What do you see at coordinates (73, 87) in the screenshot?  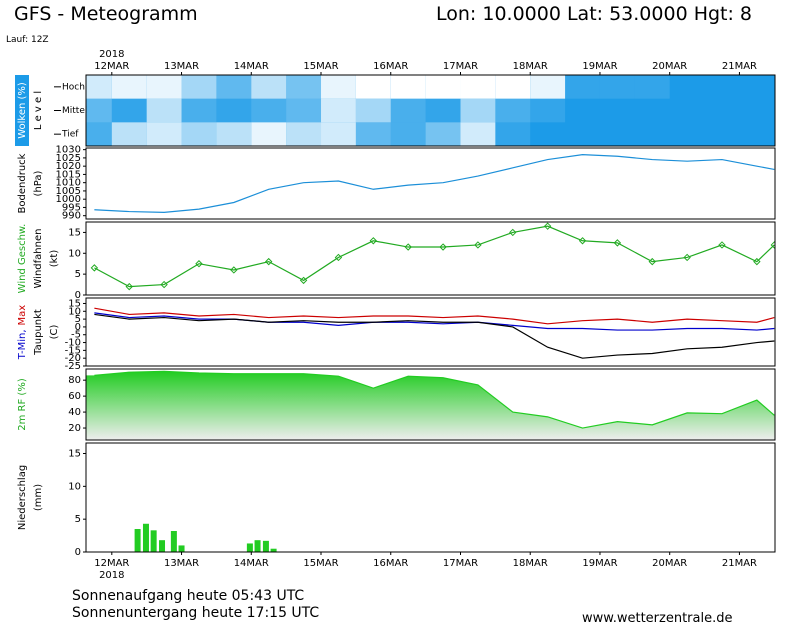 I see `level-label: Hoch` at bounding box center [73, 87].